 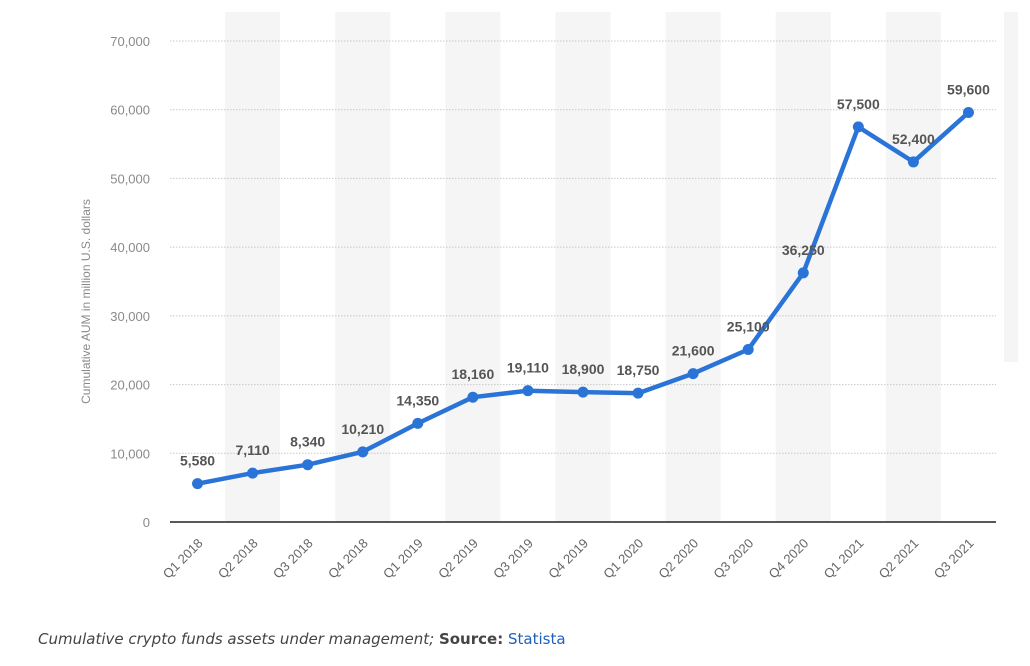 What do you see at coordinates (472, 374) in the screenshot?
I see `data-label: 18,160` at bounding box center [472, 374].